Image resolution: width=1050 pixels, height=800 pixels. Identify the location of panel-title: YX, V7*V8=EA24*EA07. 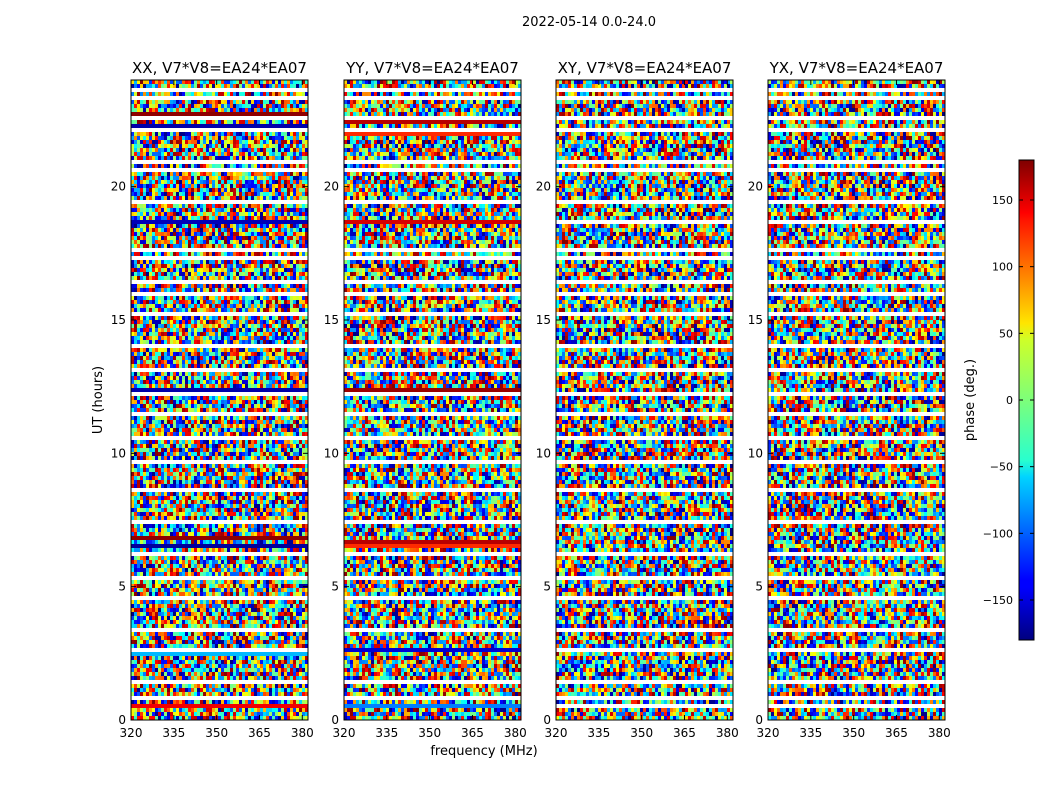
(856, 68).